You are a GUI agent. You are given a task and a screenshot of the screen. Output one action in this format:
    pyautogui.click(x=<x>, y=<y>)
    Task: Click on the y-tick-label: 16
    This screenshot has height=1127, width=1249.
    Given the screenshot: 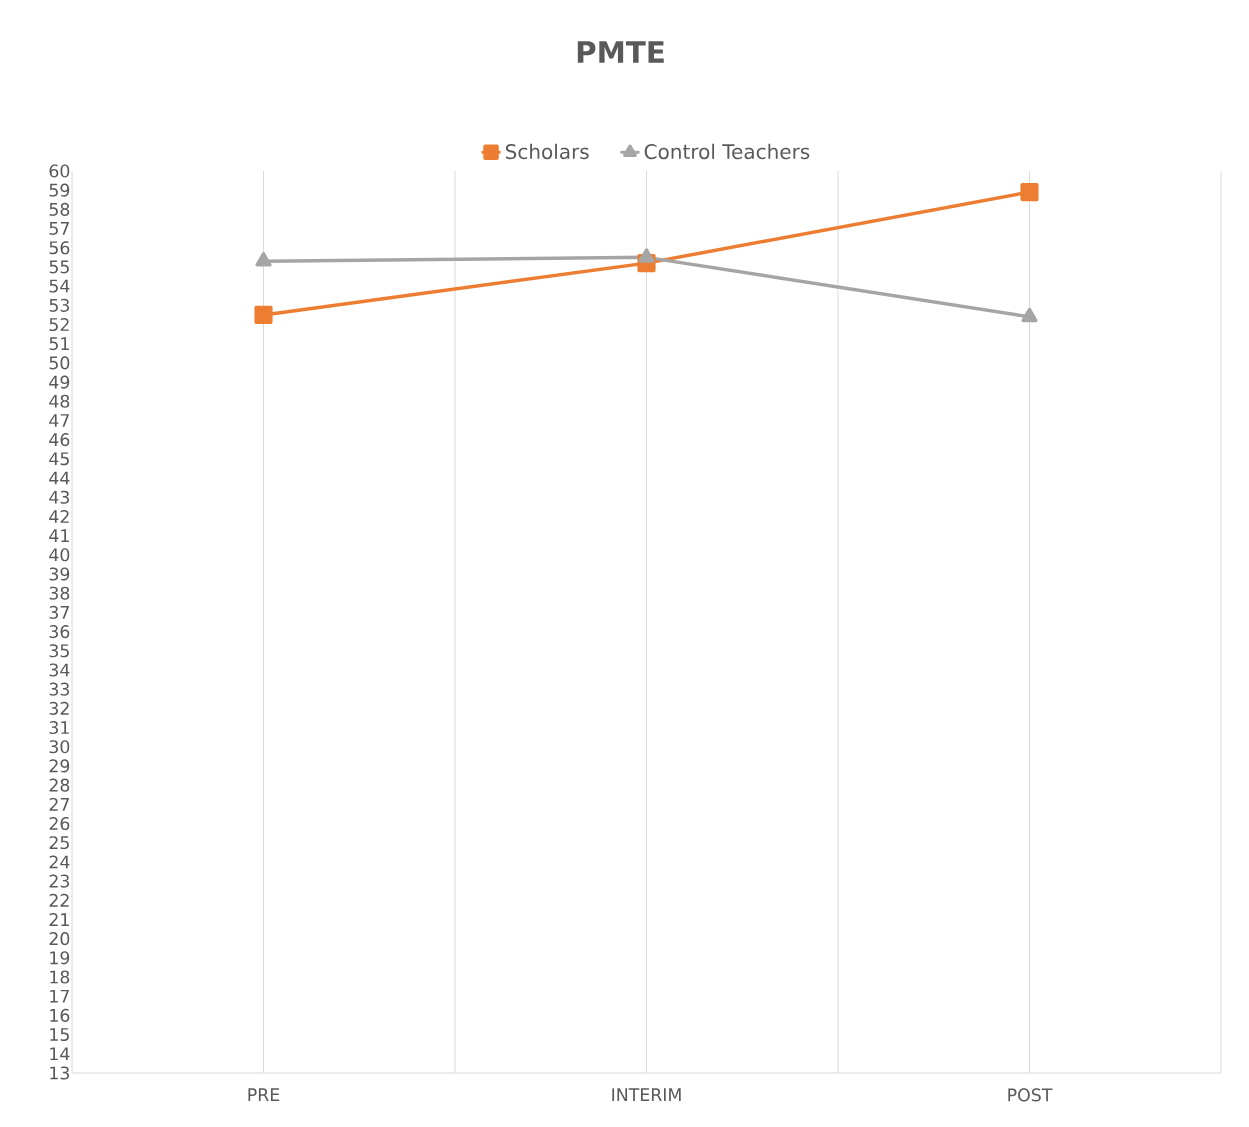 What is the action you would take?
    pyautogui.click(x=60, y=1015)
    